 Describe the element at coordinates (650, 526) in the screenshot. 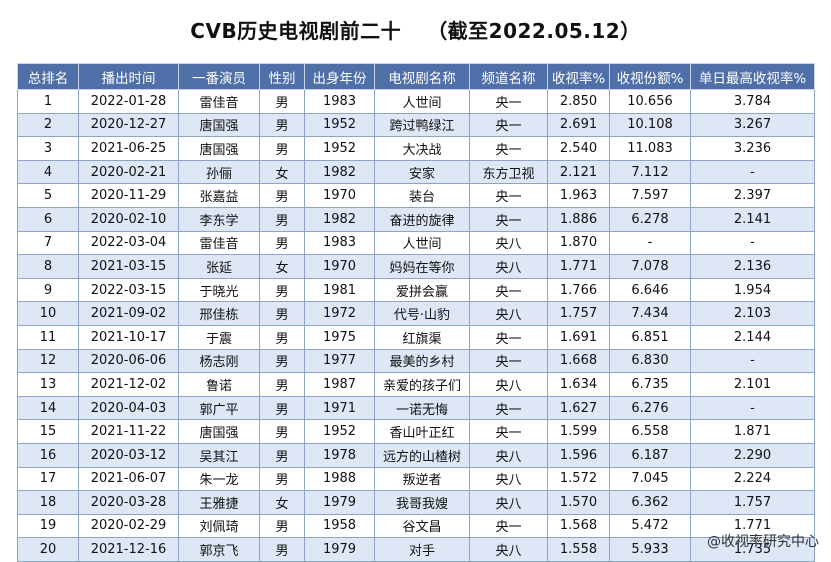

I see `cell-share: 5.472` at that location.